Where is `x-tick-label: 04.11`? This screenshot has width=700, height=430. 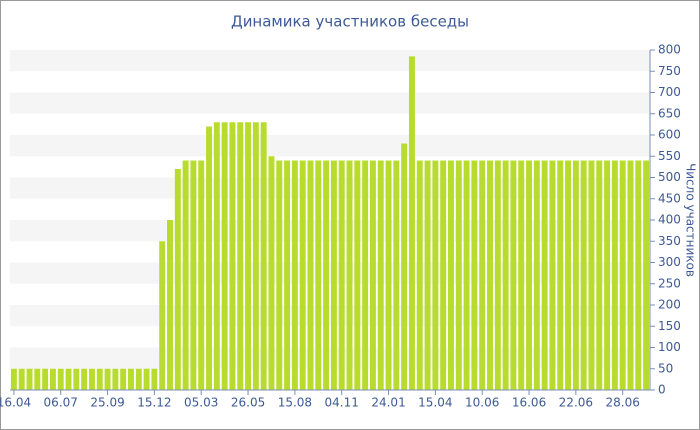 x-tick-label: 04.11 is located at coordinates (342, 403).